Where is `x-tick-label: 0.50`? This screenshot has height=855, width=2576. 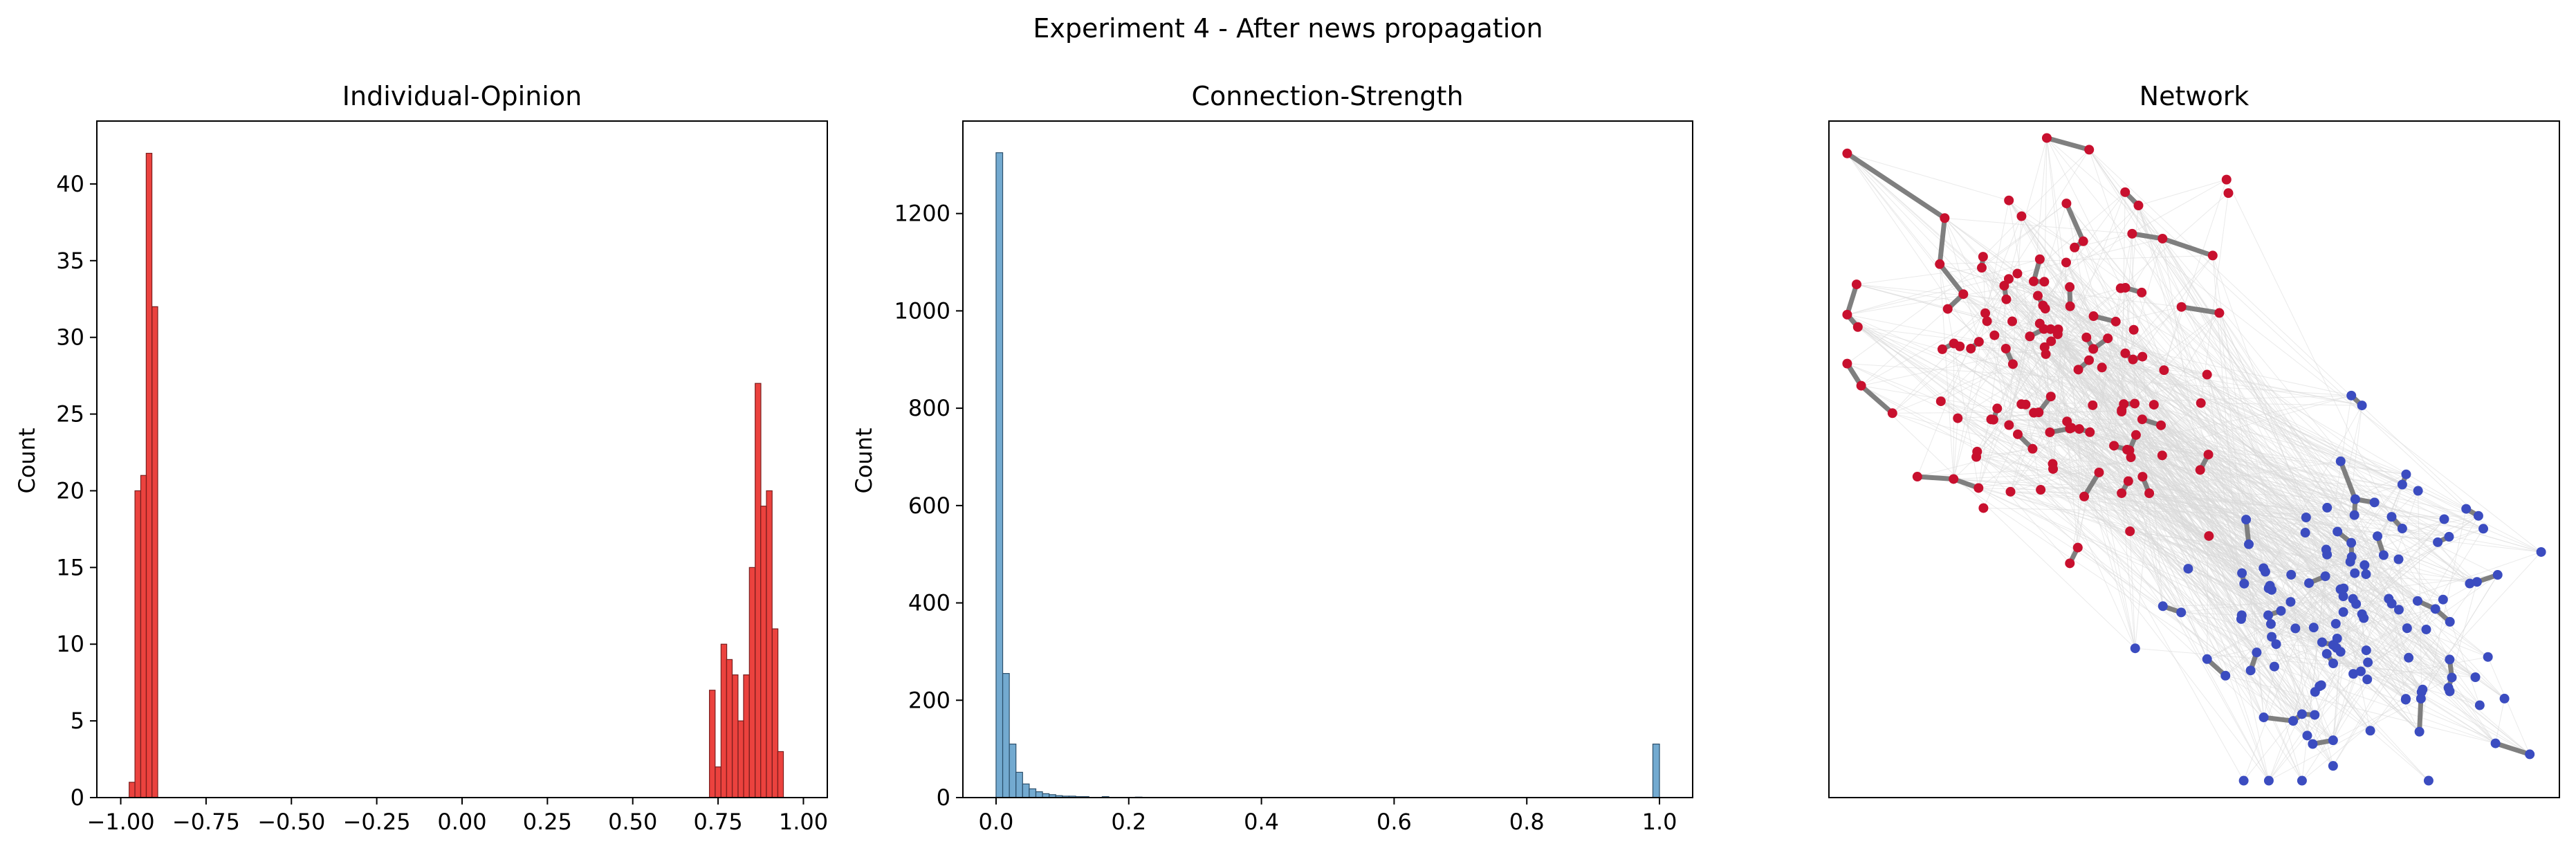 x-tick-label: 0.50 is located at coordinates (632, 822).